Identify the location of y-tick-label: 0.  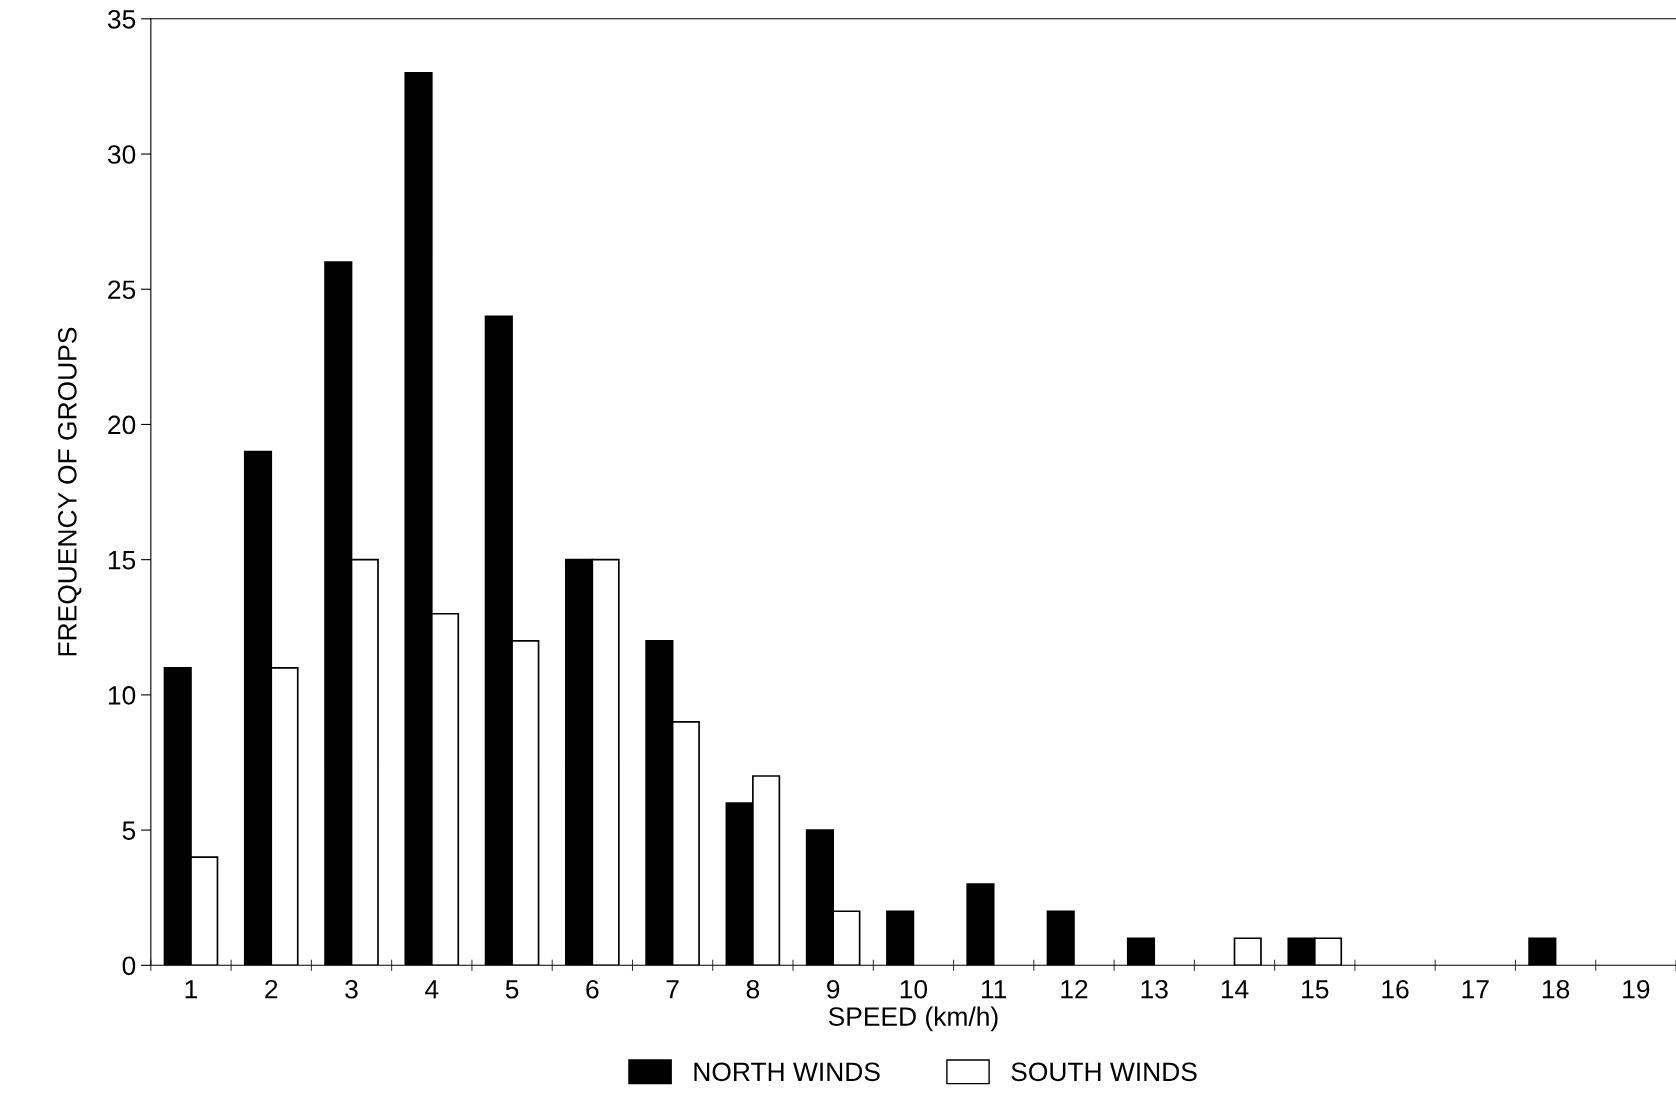
(129, 966).